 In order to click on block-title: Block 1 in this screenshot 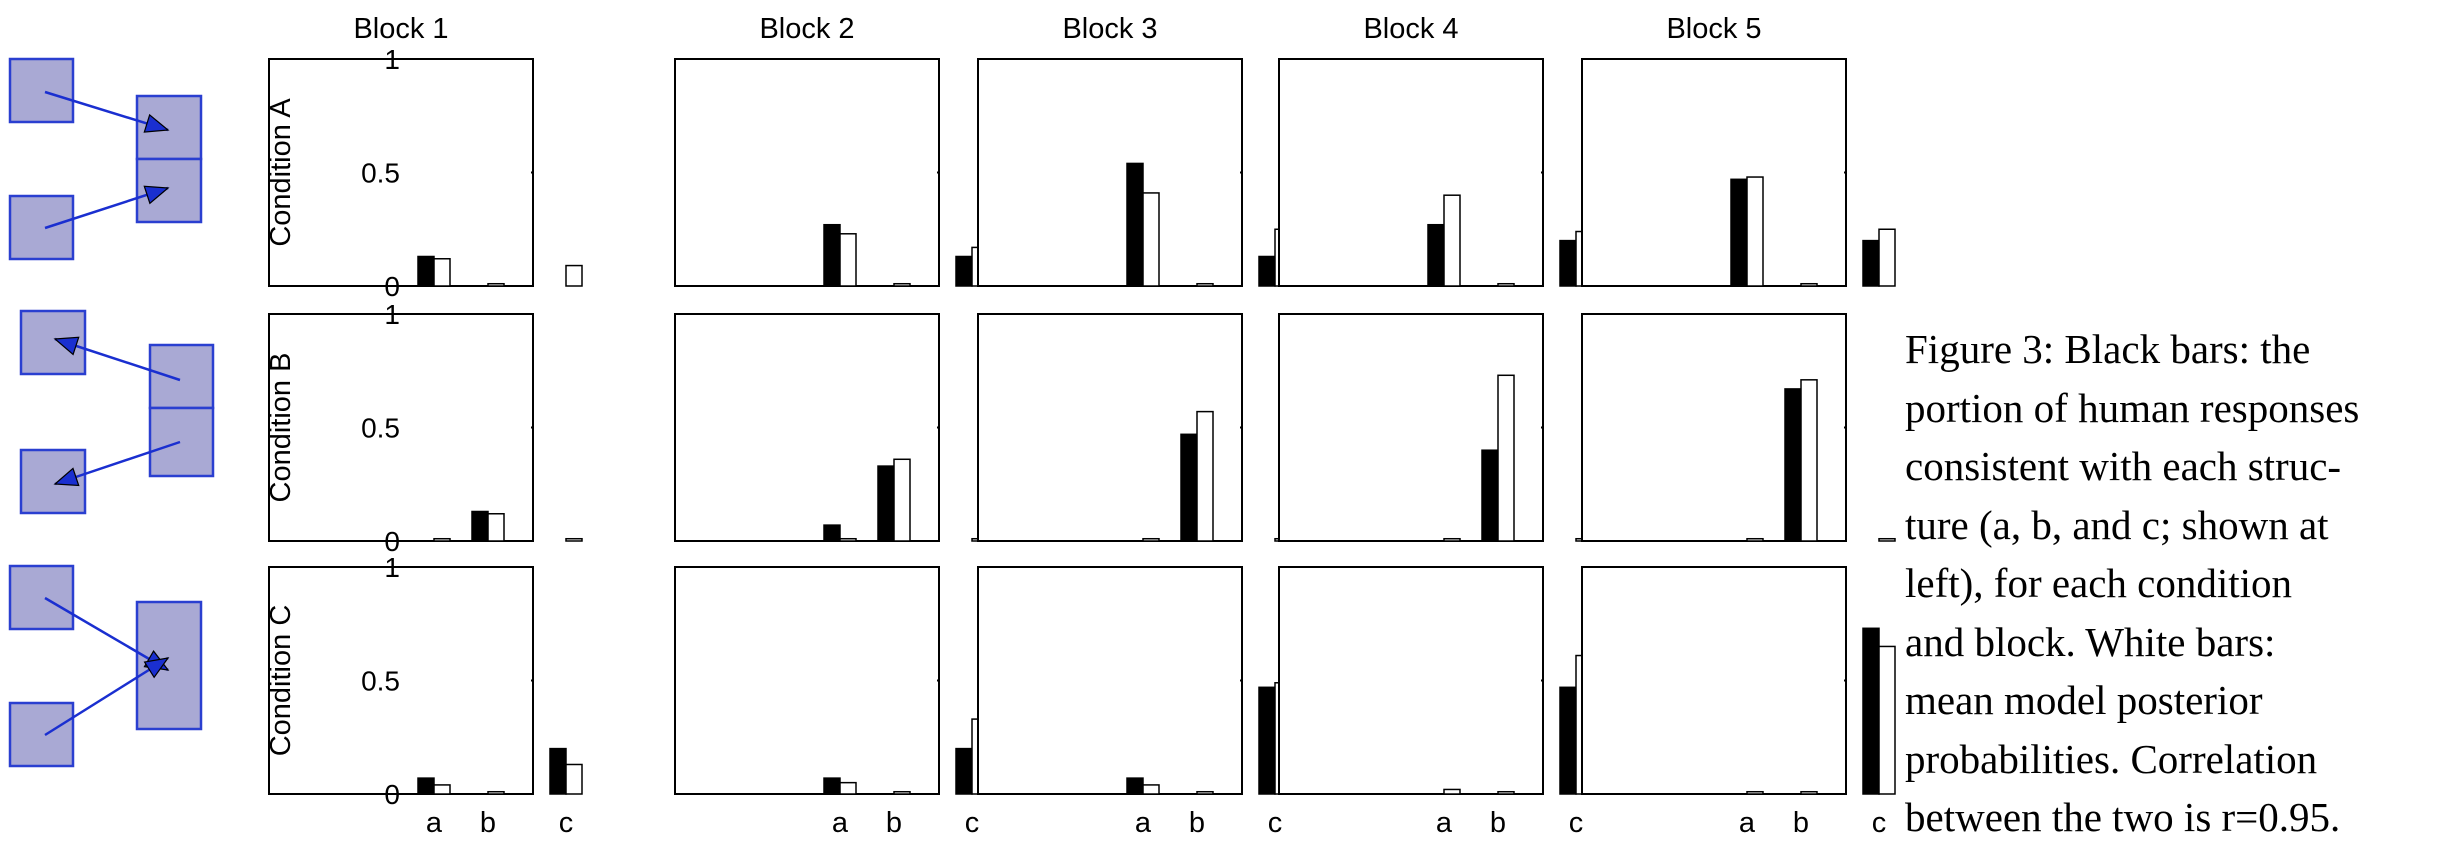, I will do `click(400, 29)`.